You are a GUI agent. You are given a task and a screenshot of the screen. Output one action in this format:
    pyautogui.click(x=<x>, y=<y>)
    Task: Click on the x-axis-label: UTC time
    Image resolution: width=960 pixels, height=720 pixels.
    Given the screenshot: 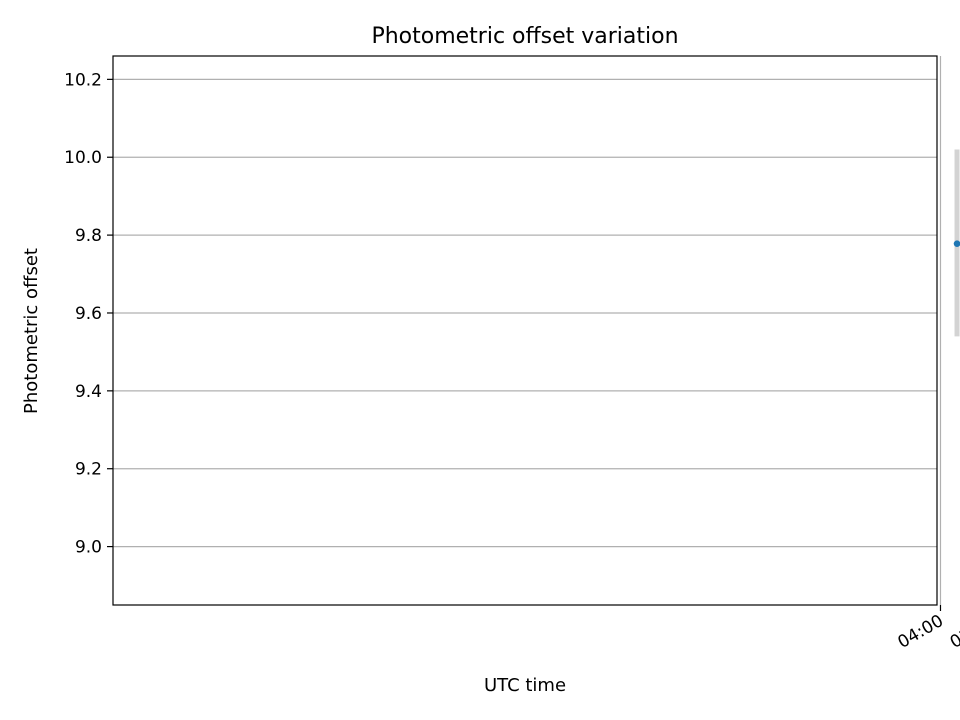 What is the action you would take?
    pyautogui.click(x=525, y=685)
    